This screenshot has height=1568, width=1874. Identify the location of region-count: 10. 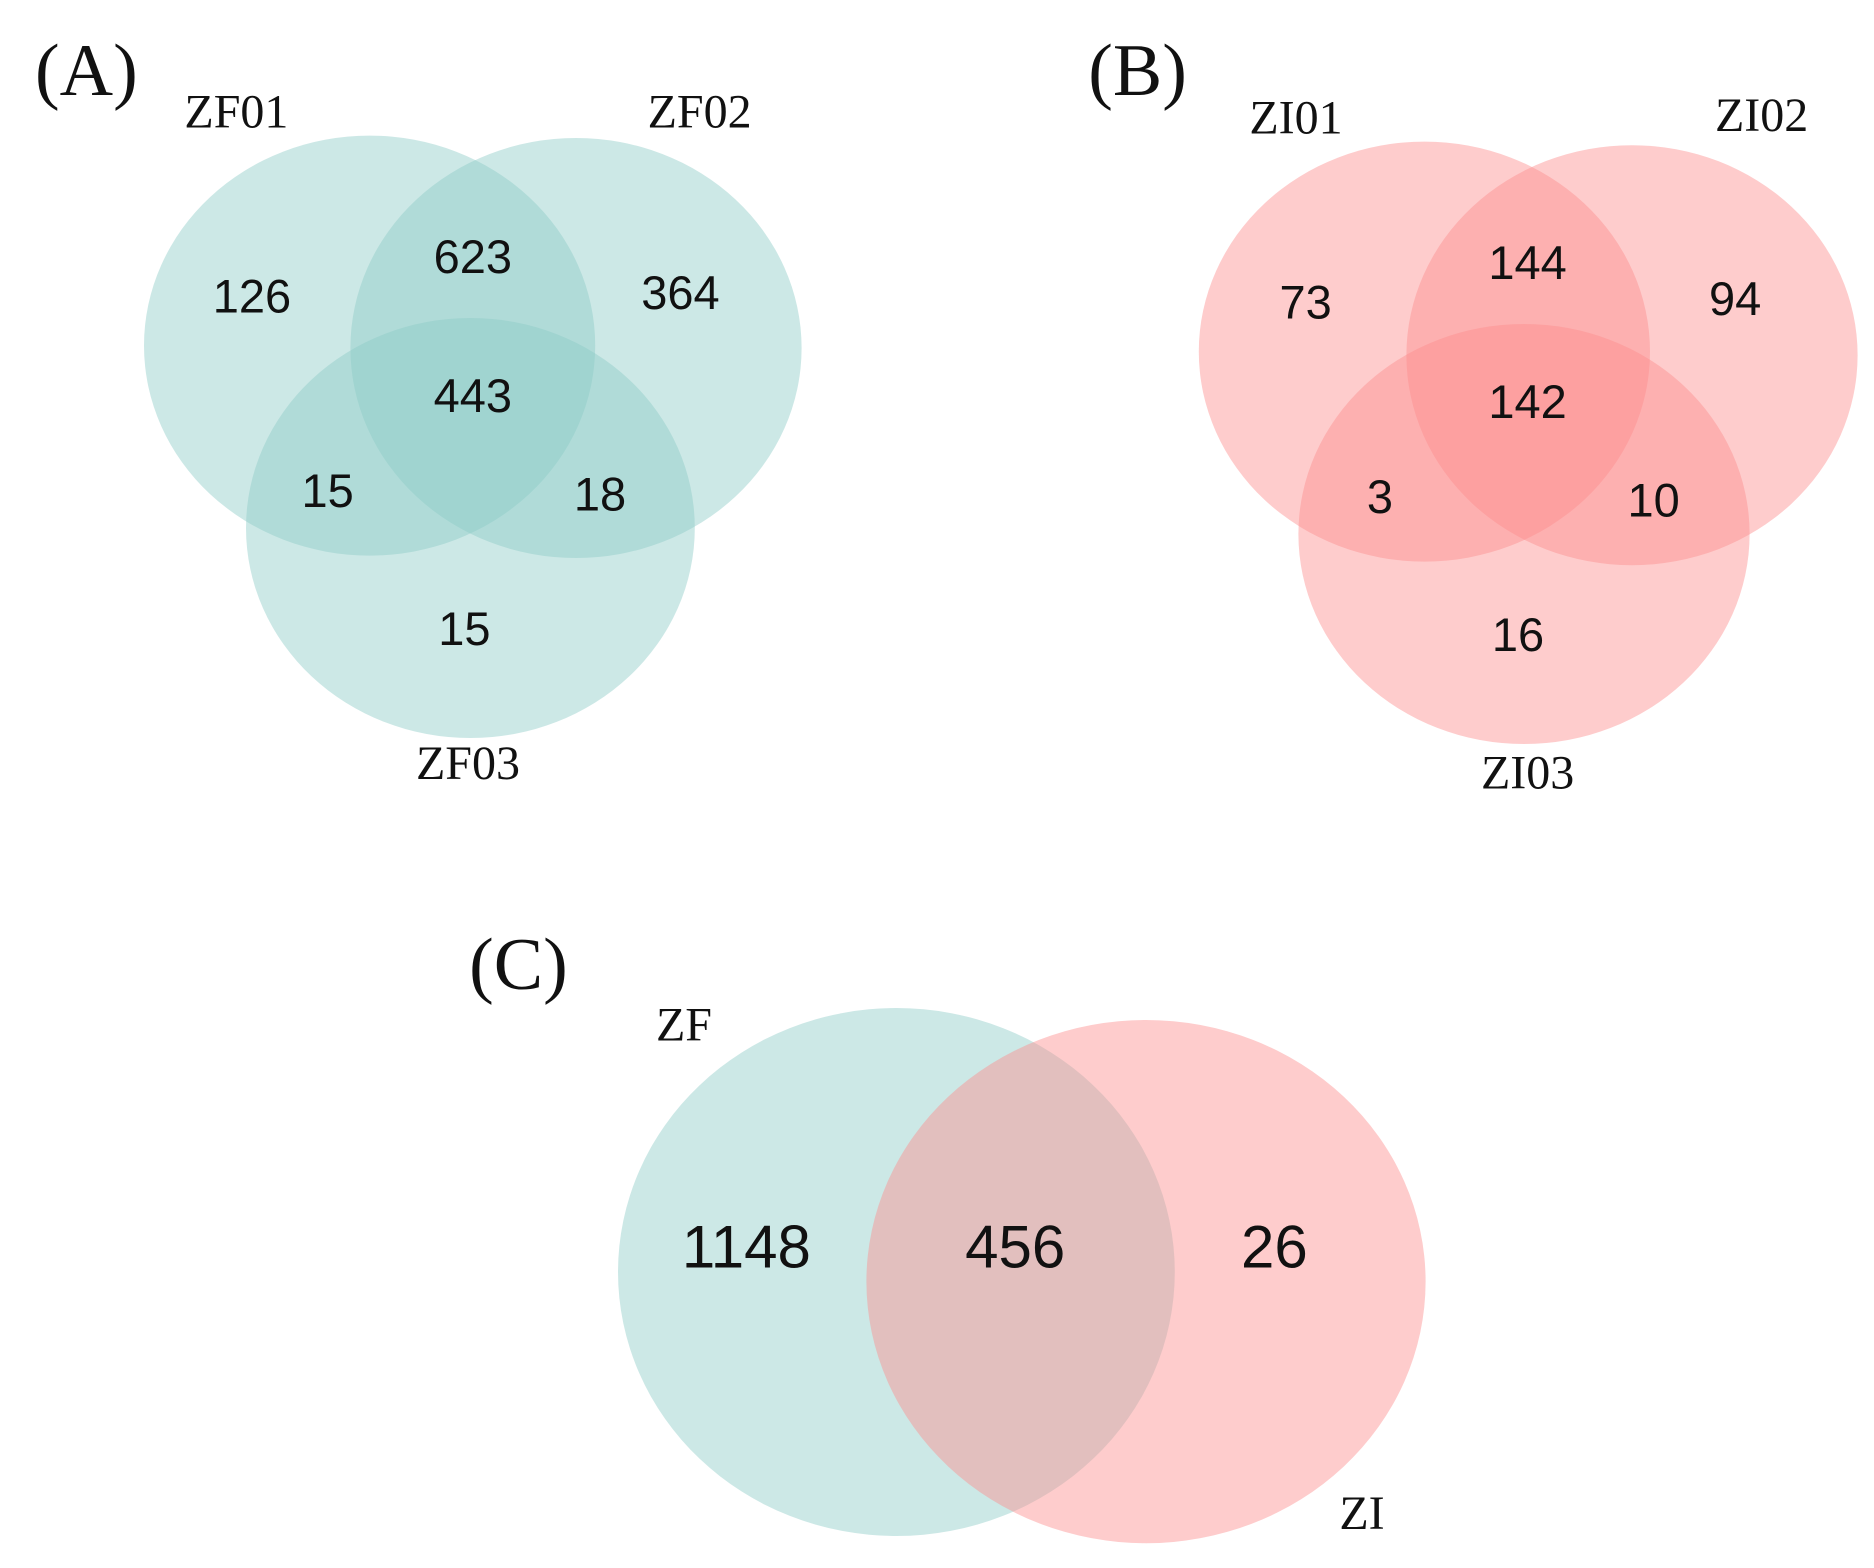
(1653, 499).